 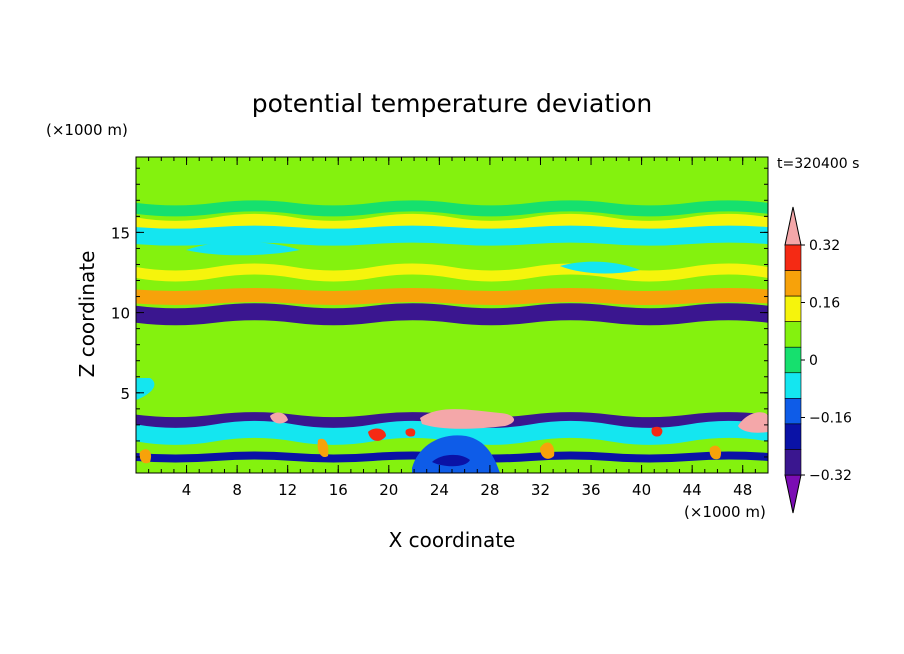 What do you see at coordinates (725, 512) in the screenshot?
I see `x-unit-label: (×1000 m)` at bounding box center [725, 512].